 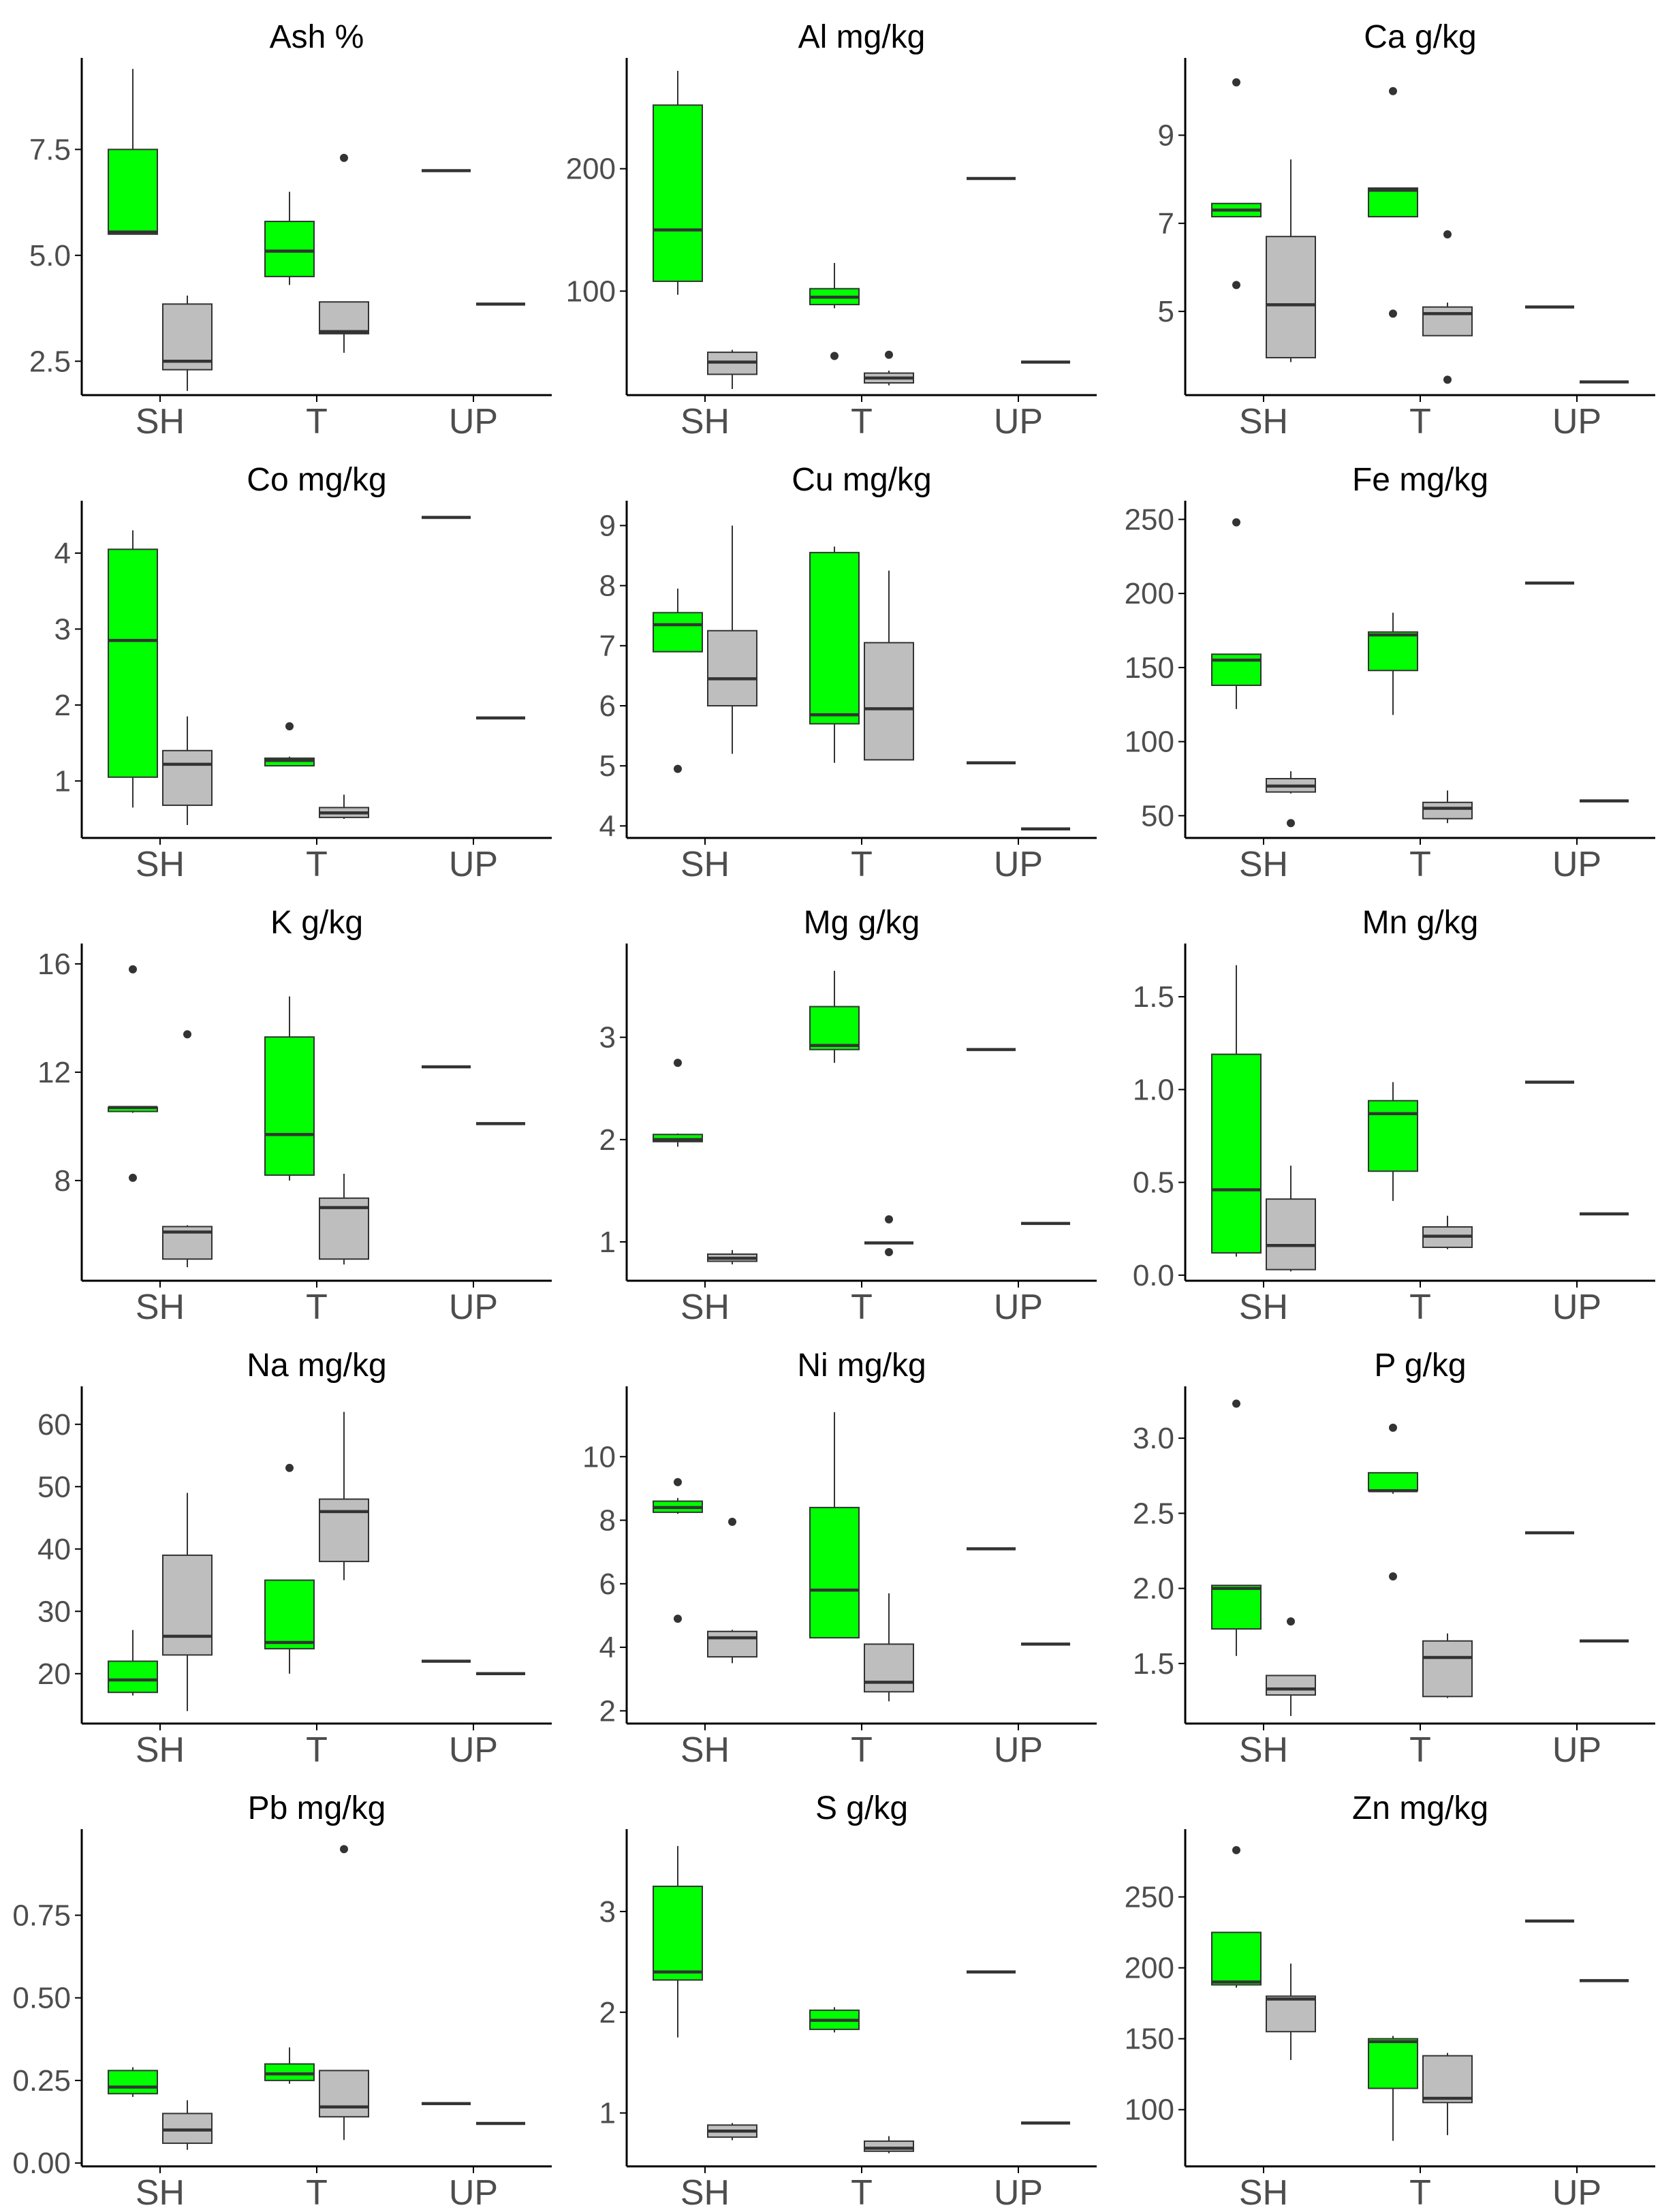 What do you see at coordinates (54, 1072) in the screenshot?
I see `y-tick-label: 12` at bounding box center [54, 1072].